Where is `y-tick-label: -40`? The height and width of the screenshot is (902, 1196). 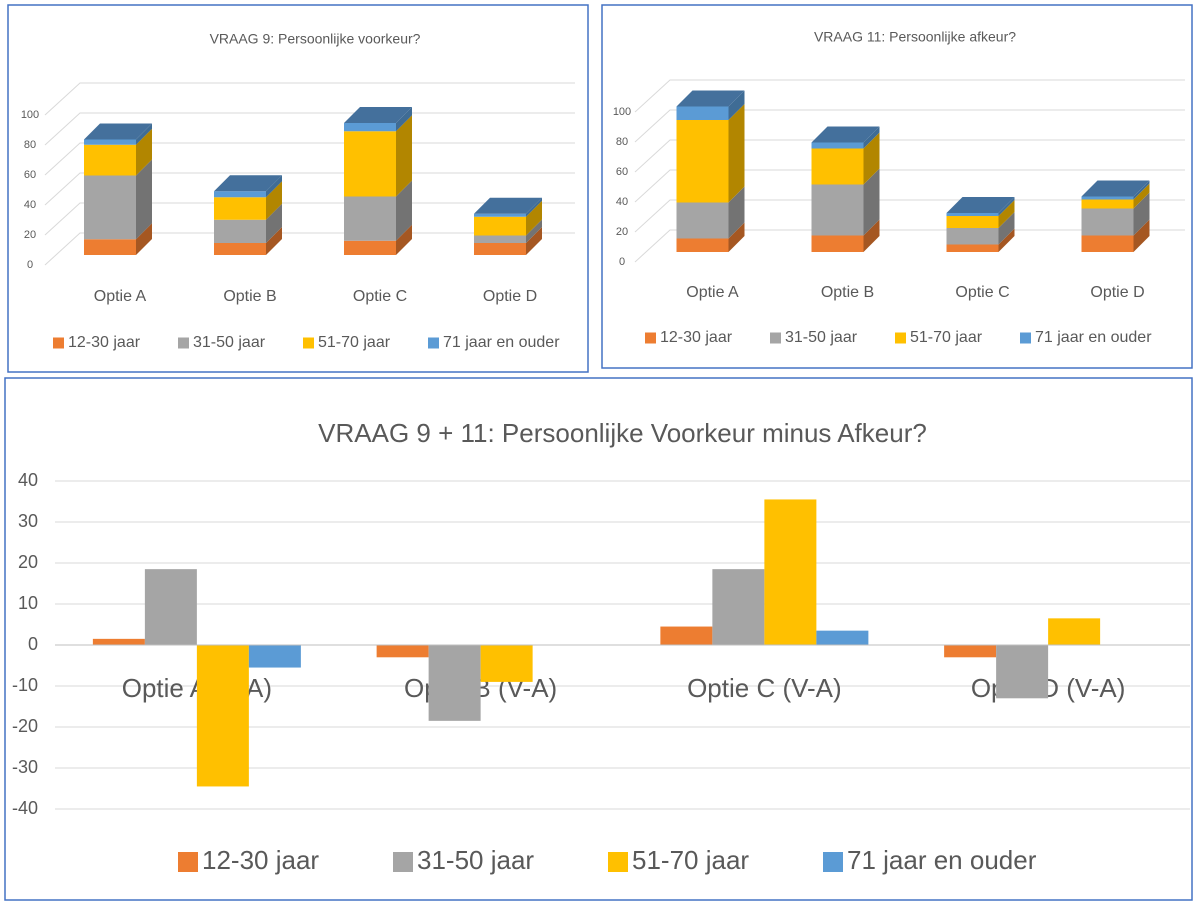
y-tick-label: -40 is located at coordinates (25, 808).